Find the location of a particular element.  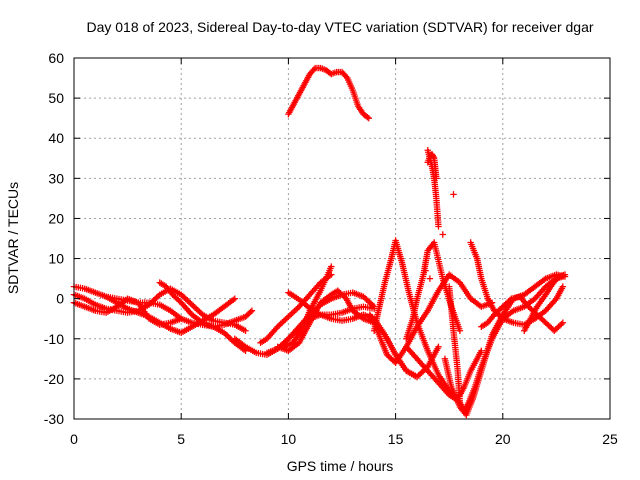

x-tick-label: 10 is located at coordinates (289, 439).